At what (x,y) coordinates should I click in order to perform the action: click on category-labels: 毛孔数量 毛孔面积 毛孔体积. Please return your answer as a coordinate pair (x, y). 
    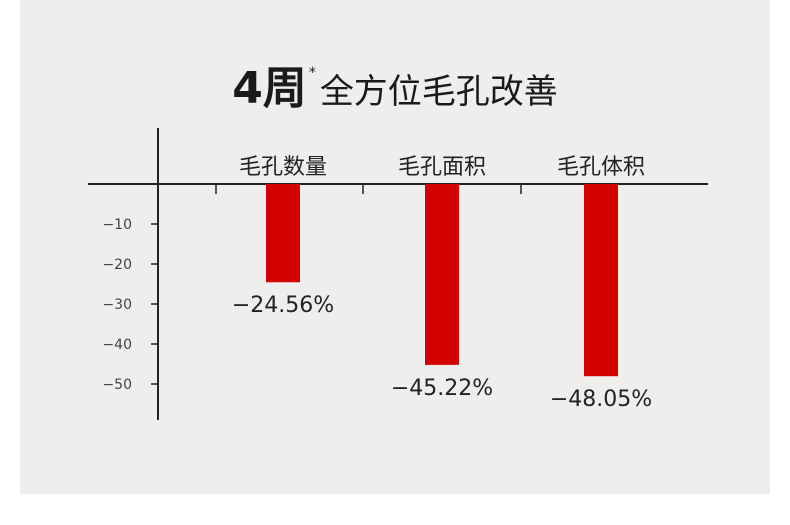
    Looking at the image, I should click on (442, 167).